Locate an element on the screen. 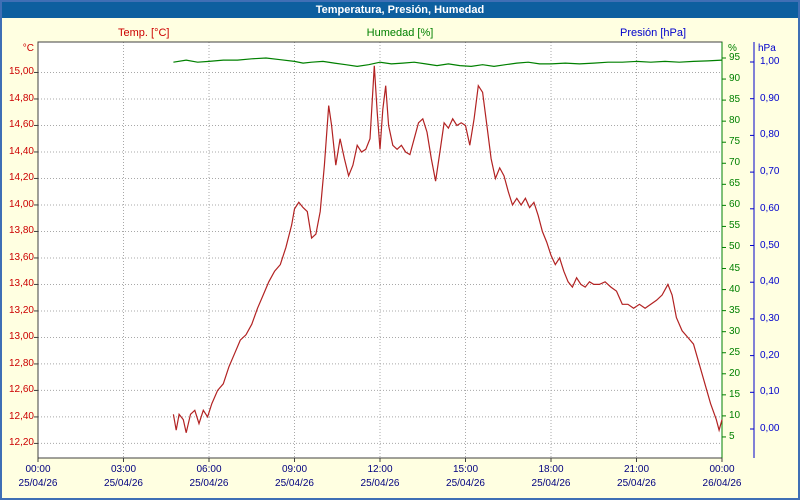  time-tick-label: 09:00 is located at coordinates (294, 469).